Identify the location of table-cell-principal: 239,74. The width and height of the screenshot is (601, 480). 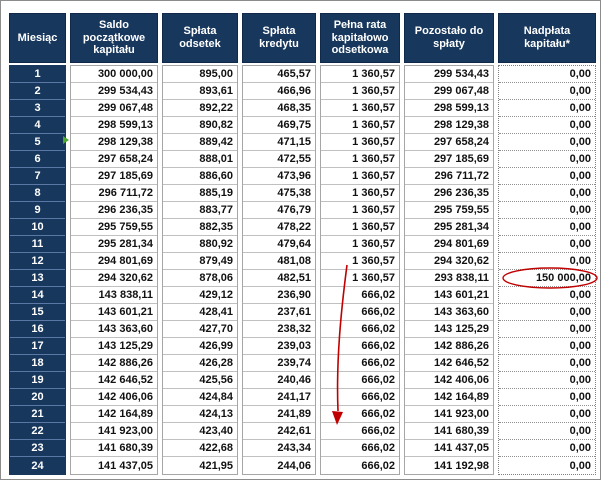
(279, 363).